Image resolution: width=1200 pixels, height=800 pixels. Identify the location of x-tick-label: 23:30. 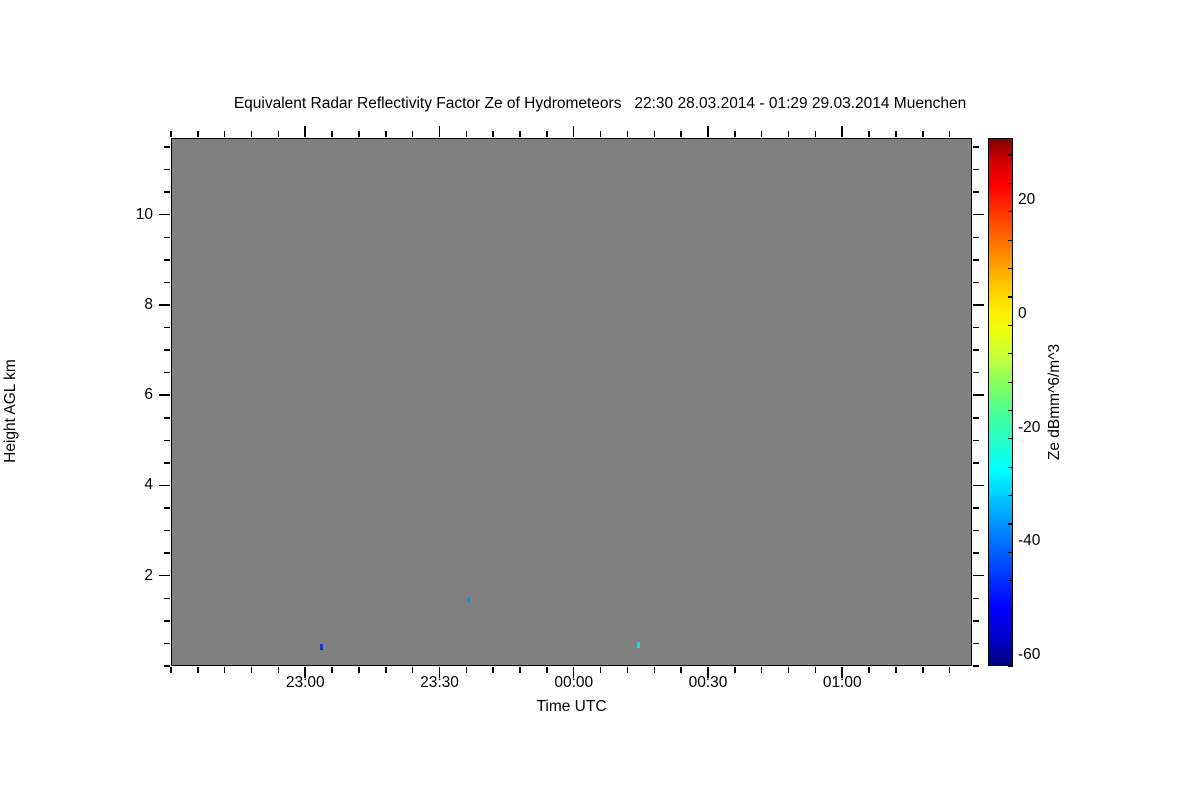
(439, 682).